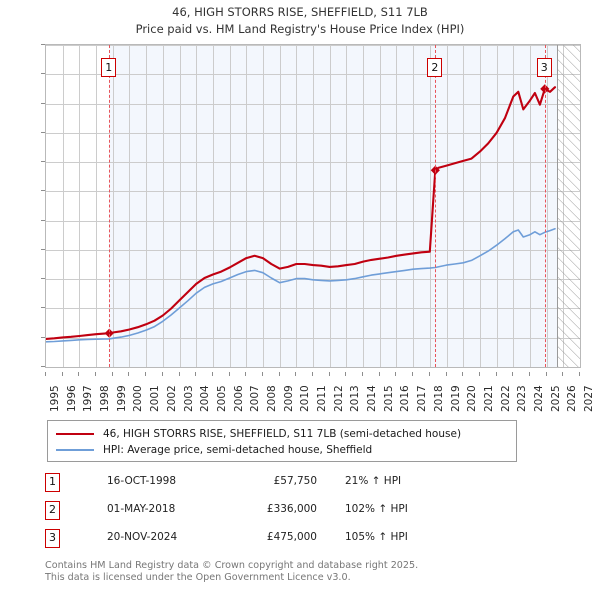 Image resolution: width=600 pixels, height=590 pixels. I want to click on table-row: 1 16-OCT-1998 £57,750 21% ↑ HPI, so click(260, 486).